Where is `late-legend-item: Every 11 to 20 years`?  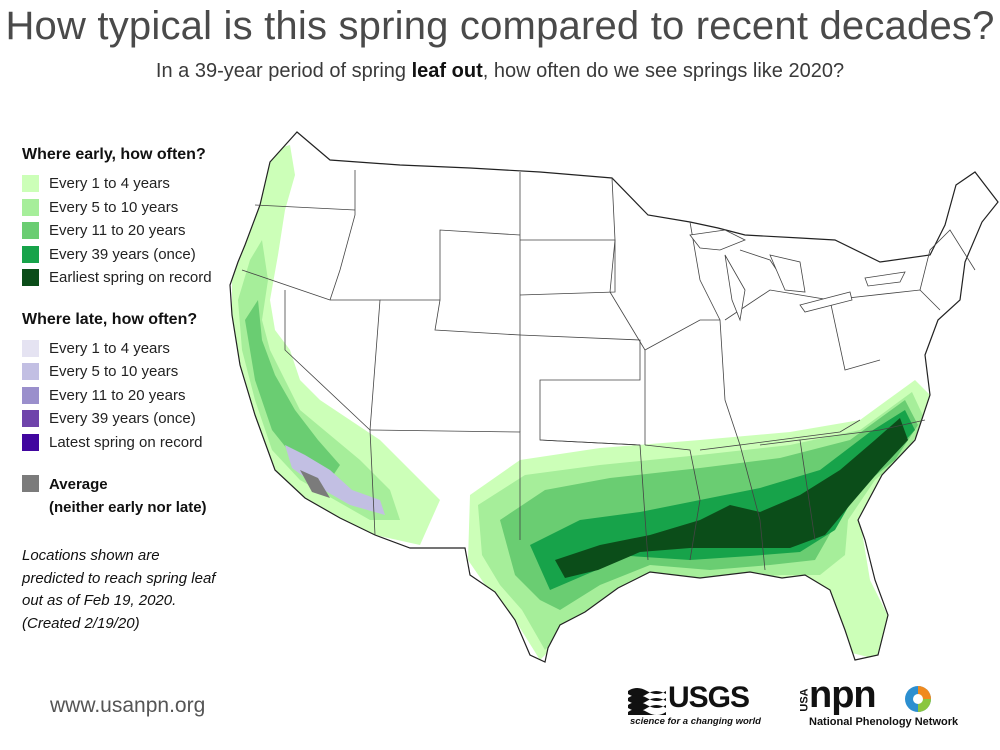 late-legend-item: Every 11 to 20 years is located at coordinates (147, 396).